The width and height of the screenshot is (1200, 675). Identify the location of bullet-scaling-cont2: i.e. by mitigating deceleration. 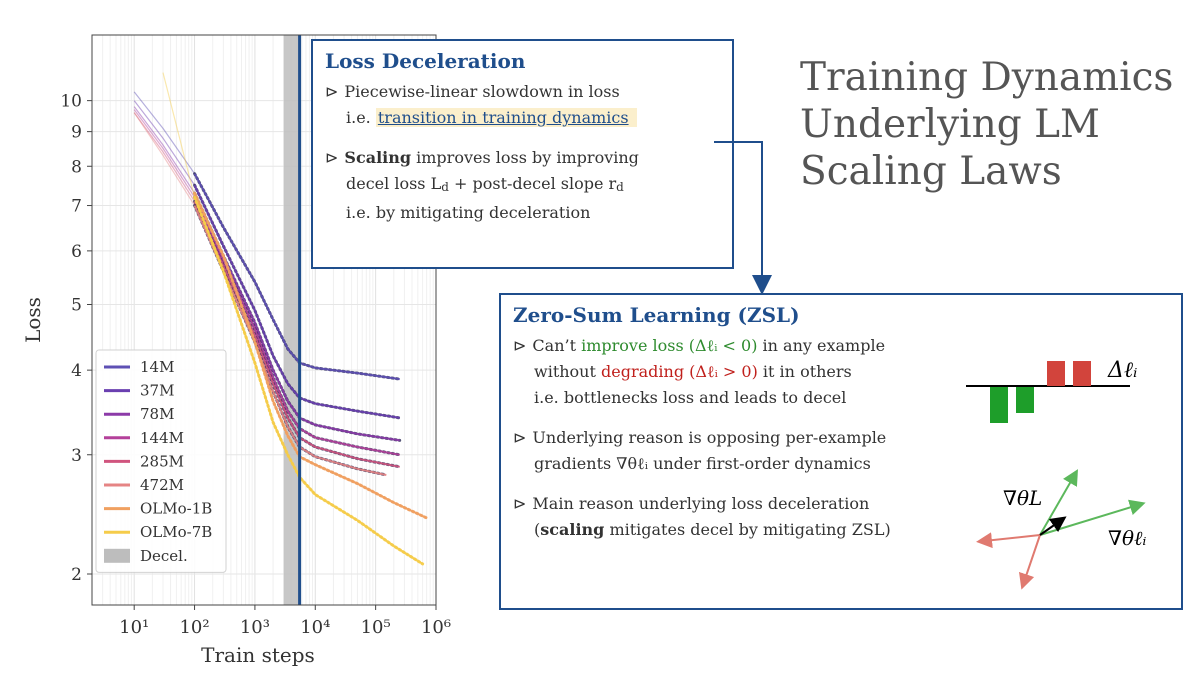
(522, 213).